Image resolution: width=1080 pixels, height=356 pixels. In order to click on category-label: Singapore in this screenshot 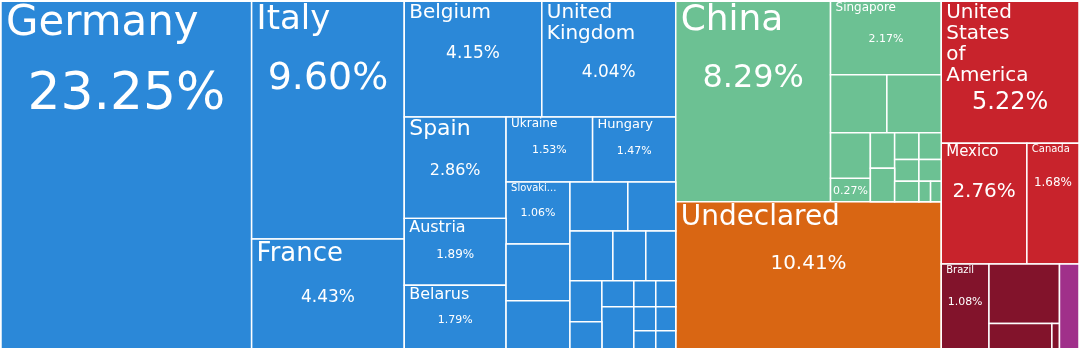, I will do `click(865, 7)`.